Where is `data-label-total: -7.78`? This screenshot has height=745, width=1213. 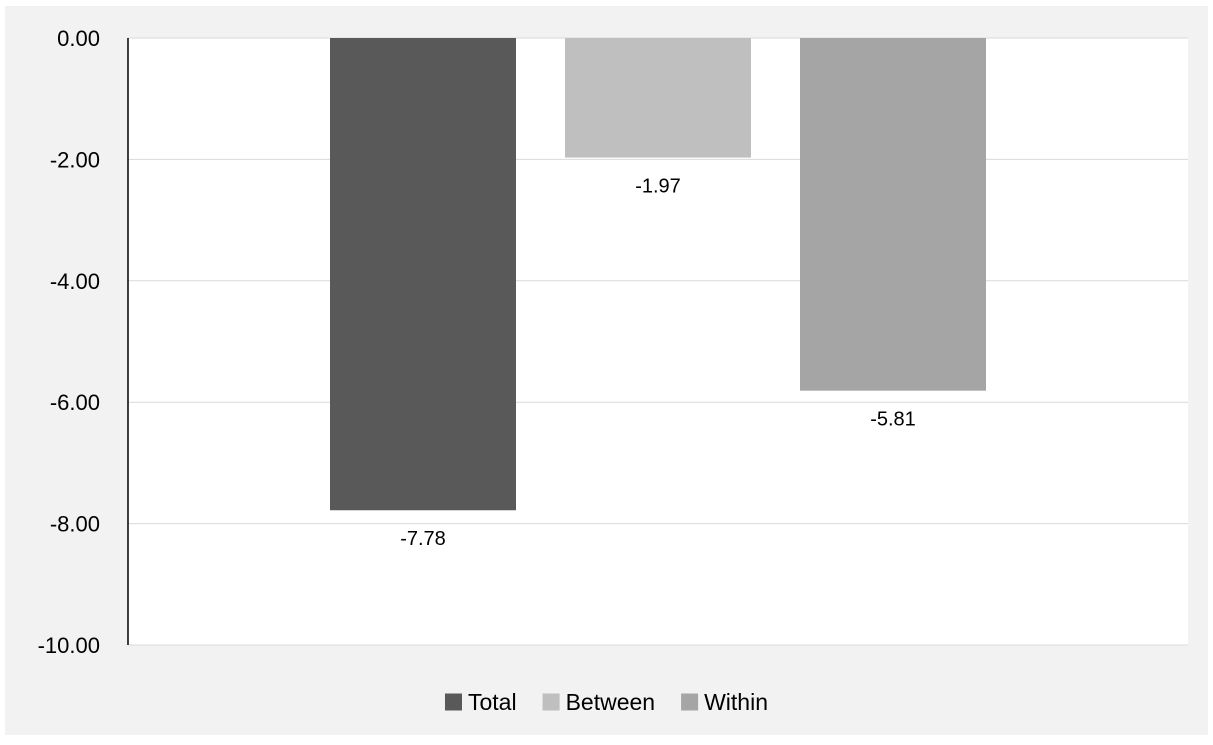
data-label-total: -7.78 is located at coordinates (423, 539).